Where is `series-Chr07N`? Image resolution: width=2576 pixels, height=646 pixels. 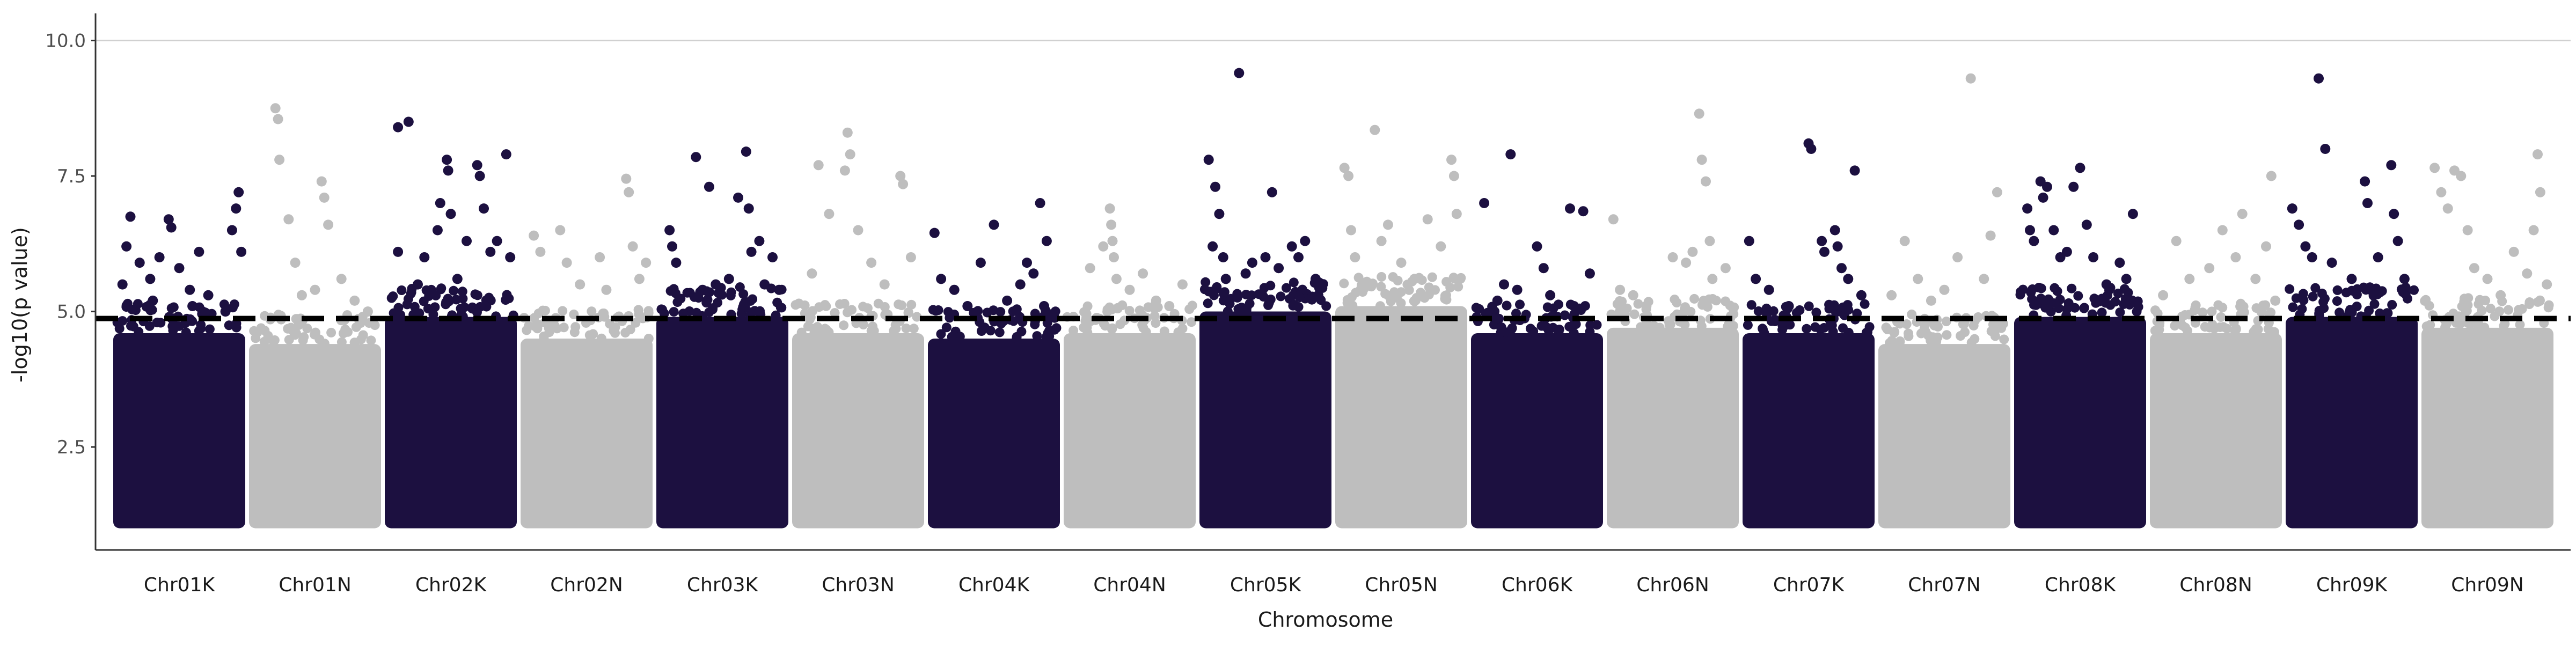
series-Chr07N is located at coordinates (1944, 300).